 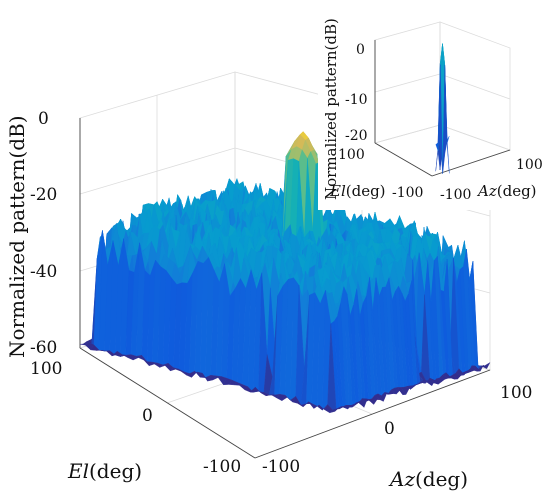 What do you see at coordinates (222, 467) in the screenshot?
I see `el-tick-2: -100` at bounding box center [222, 467].